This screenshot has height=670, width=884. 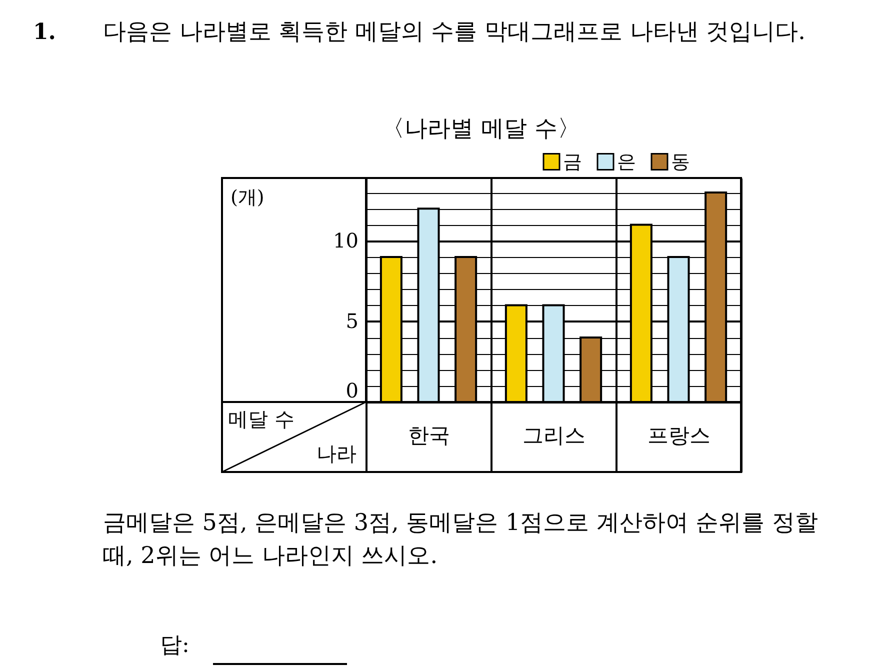 I want to click on text: 1., so click(x=44, y=32).